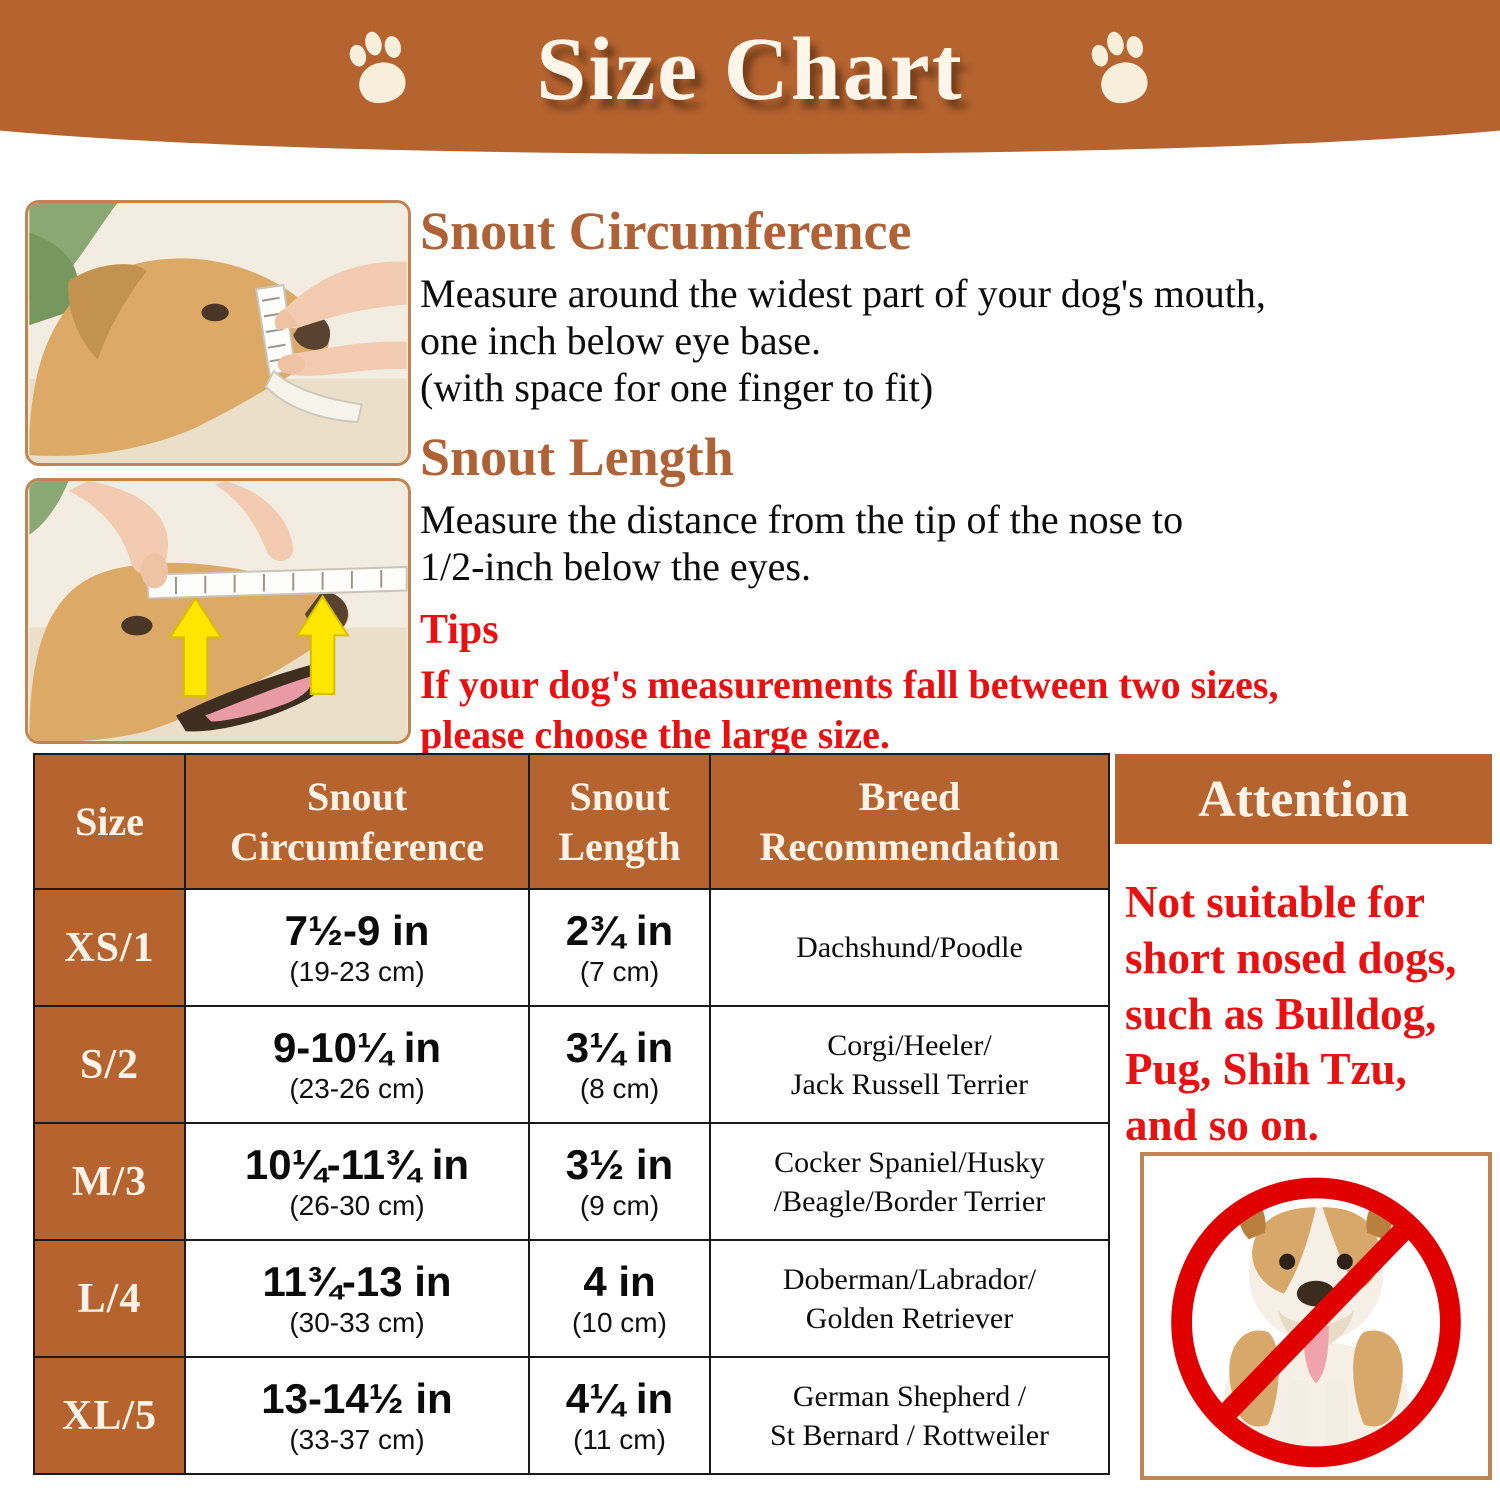  Describe the element at coordinates (357, 1047) in the screenshot. I see `circumference-inches: 9-10¼ in` at that location.